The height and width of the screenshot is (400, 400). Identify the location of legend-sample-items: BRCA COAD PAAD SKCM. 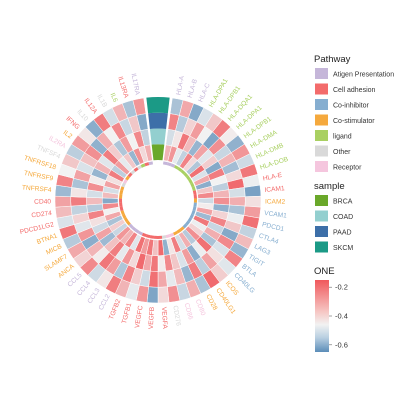
(334, 224).